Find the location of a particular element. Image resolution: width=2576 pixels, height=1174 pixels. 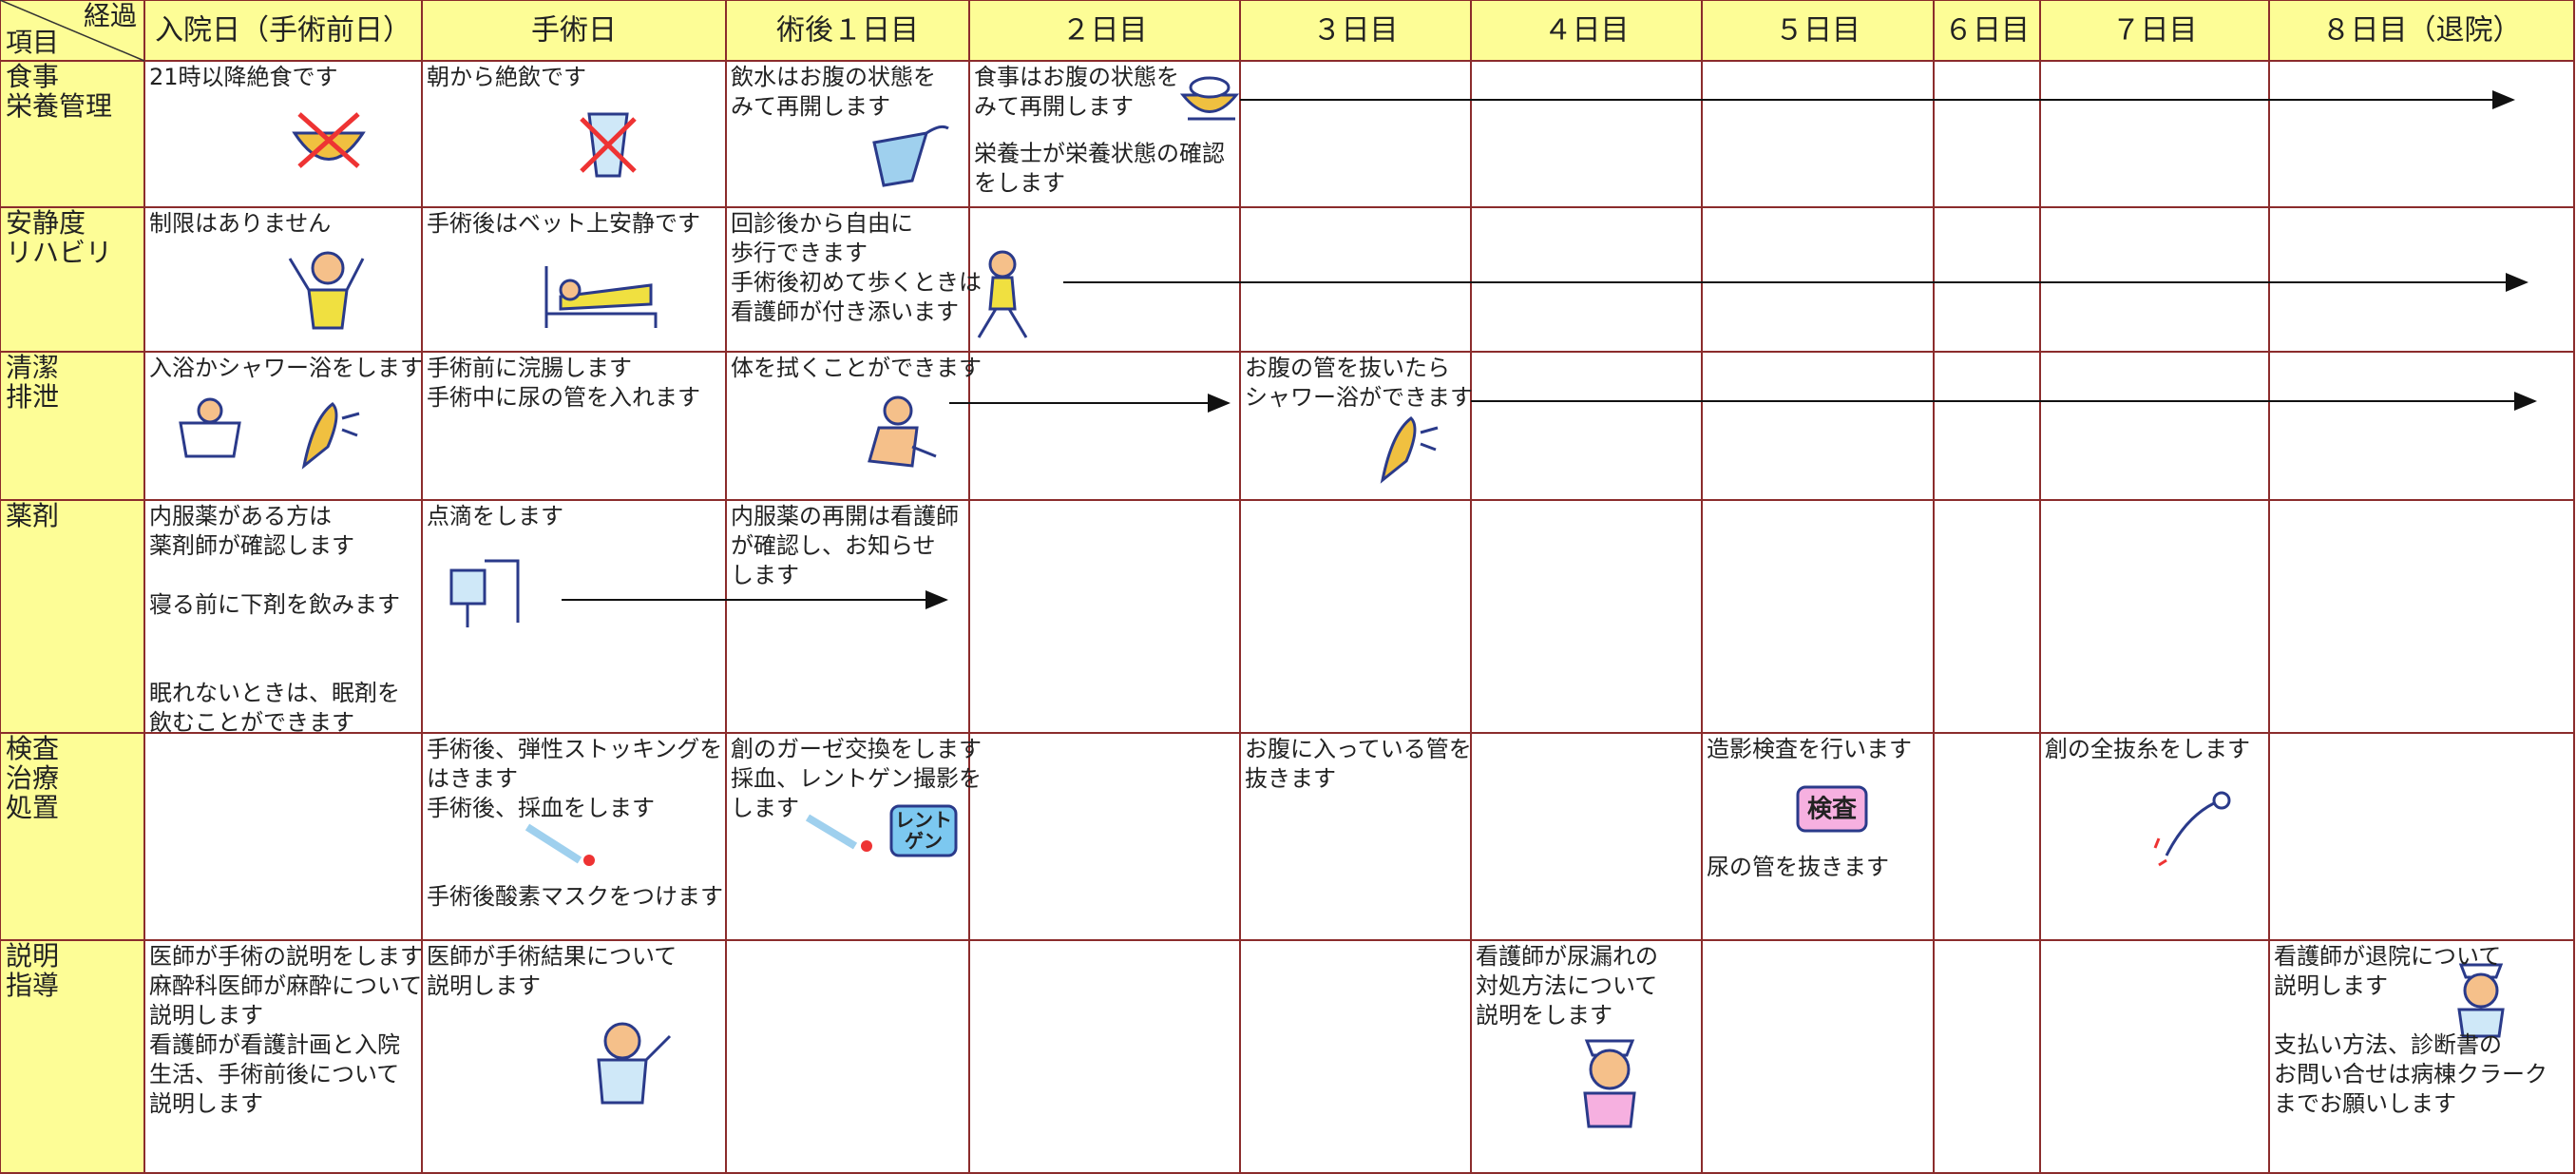

cell-text: 飲むことができます is located at coordinates (251, 722).